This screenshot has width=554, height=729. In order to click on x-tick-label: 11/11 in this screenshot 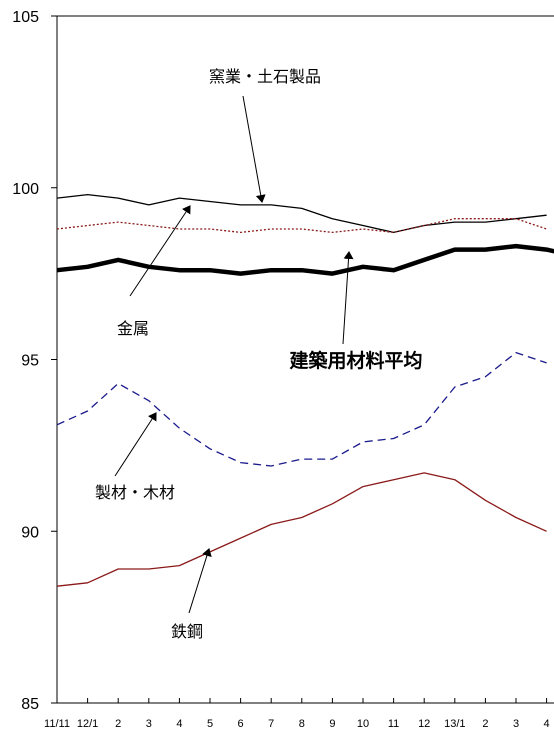, I will do `click(57, 723)`.